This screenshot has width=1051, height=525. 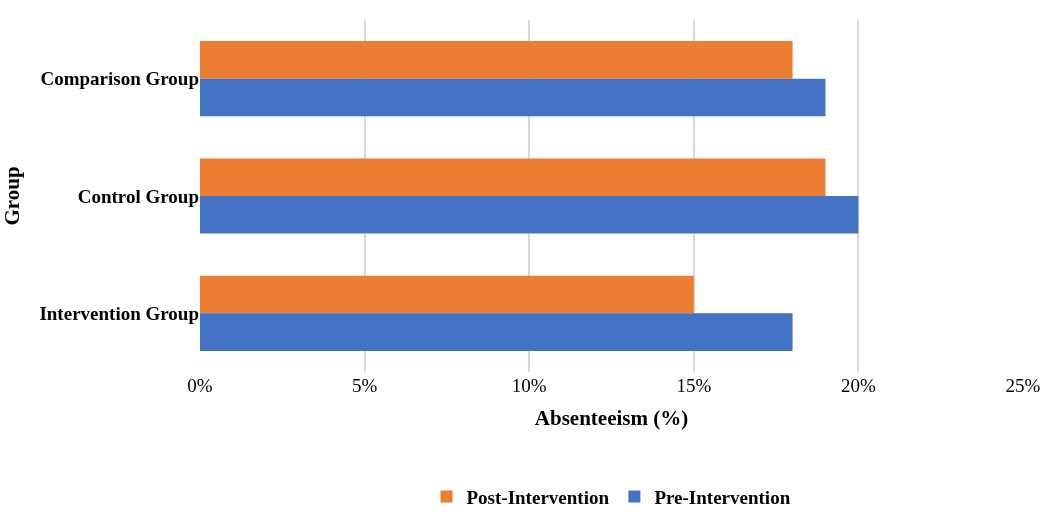 I want to click on x-tick-label: 20%, so click(x=858, y=385).